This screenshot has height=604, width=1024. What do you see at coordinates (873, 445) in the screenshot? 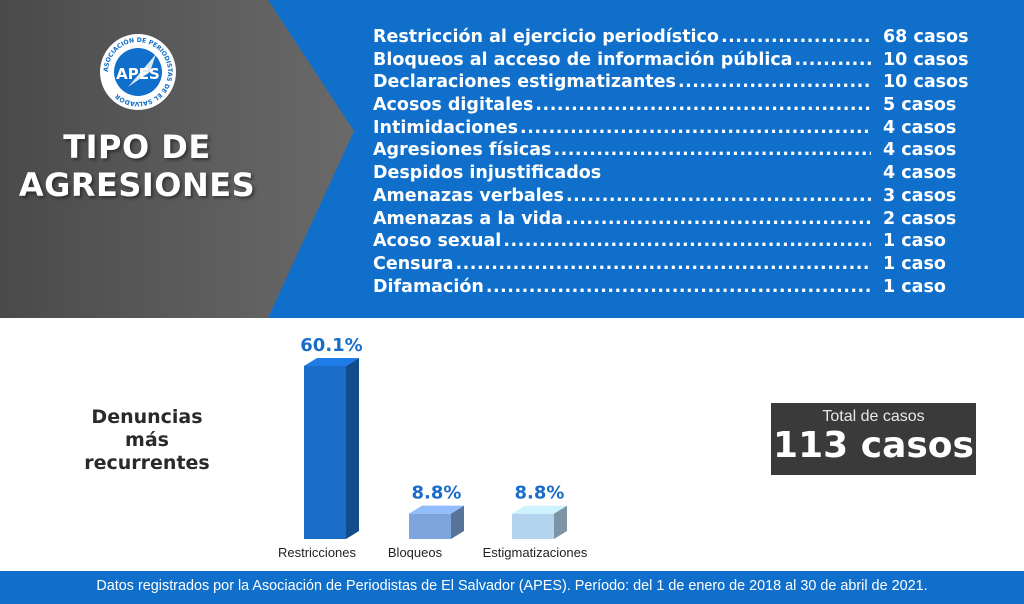
I see `total-value: 113 casos` at bounding box center [873, 445].